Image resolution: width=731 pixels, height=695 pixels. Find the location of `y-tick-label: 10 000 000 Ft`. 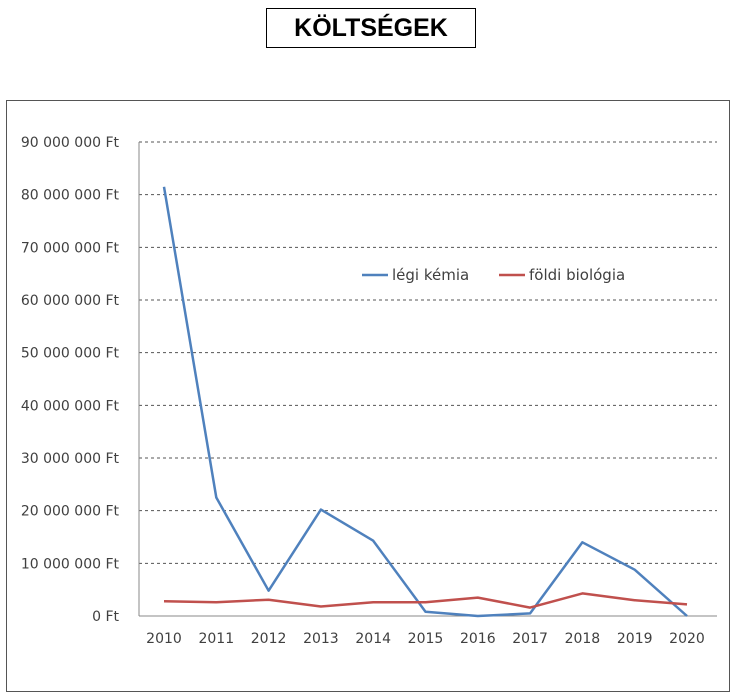

y-tick-label: 10 000 000 Ft is located at coordinates (70, 564).